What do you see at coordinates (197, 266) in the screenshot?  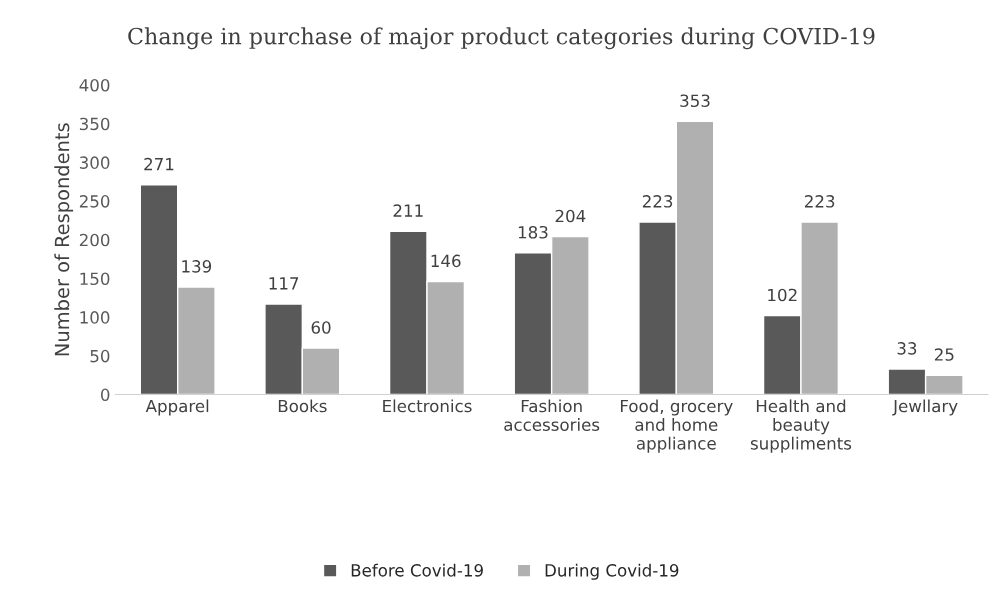 I see `data-label: 139` at bounding box center [197, 266].